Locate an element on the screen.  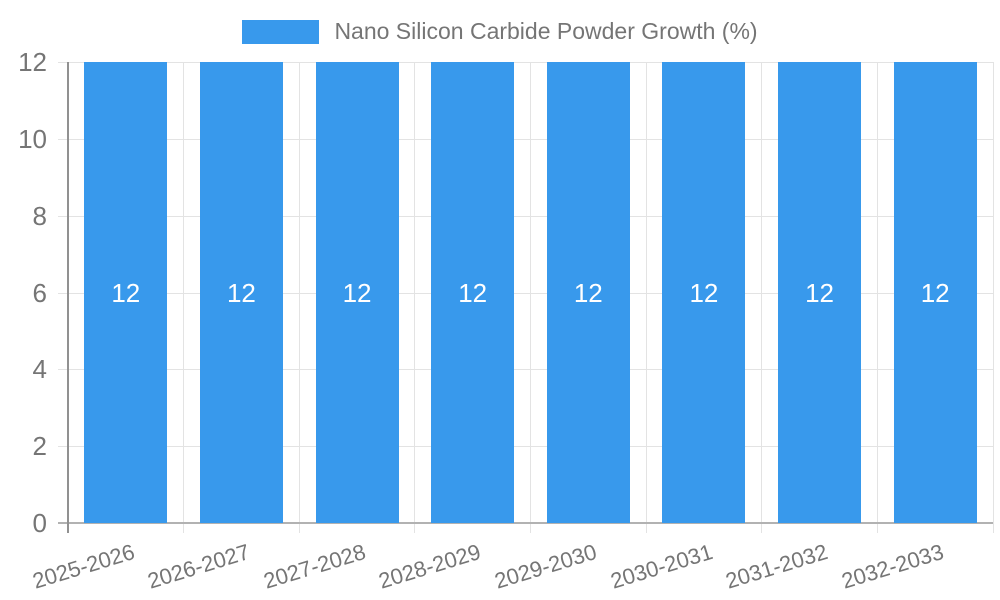
x-tick-label: 2027-2028 is located at coordinates (314, 566).